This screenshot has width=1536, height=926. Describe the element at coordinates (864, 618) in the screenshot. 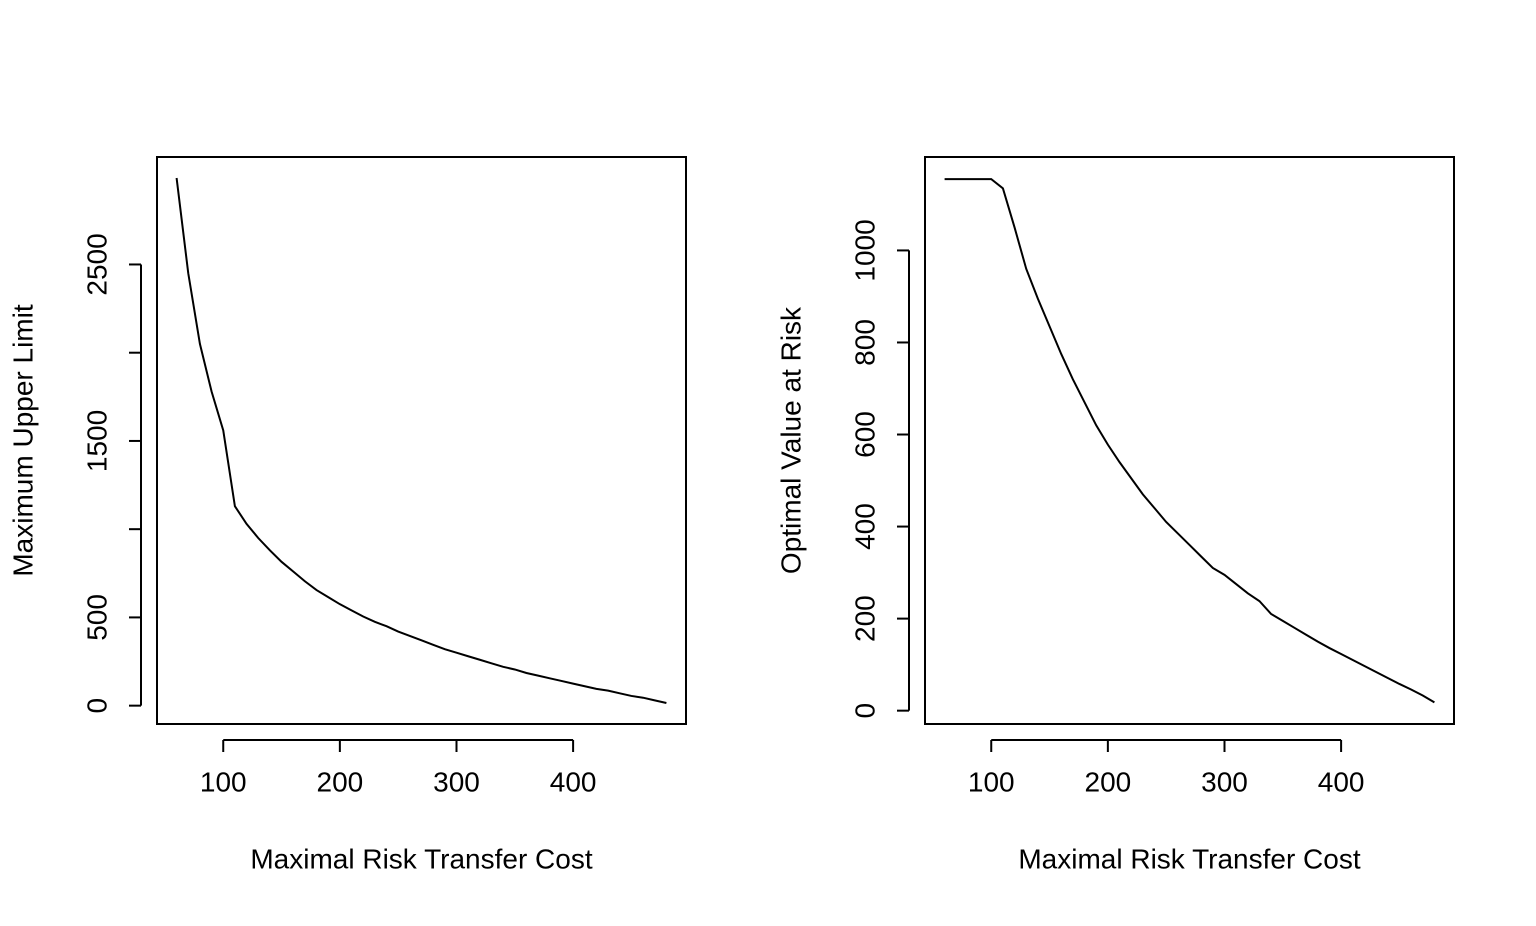

I see `y-tick-label: 200` at that location.